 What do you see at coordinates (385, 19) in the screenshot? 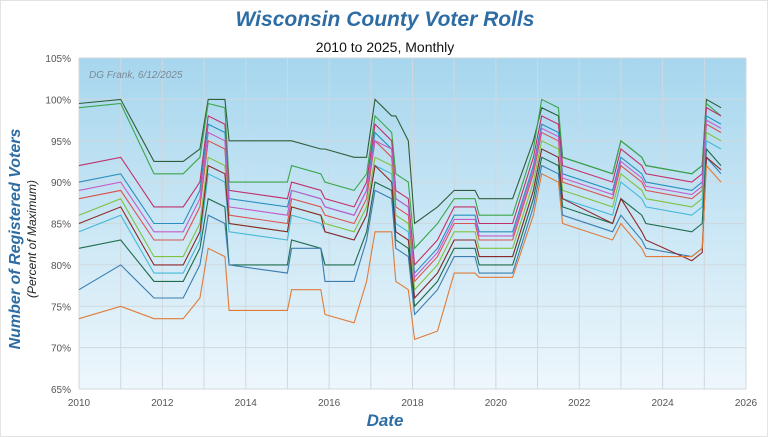
I see `chart-title: Wisconsin County Voter Rolls` at bounding box center [385, 19].